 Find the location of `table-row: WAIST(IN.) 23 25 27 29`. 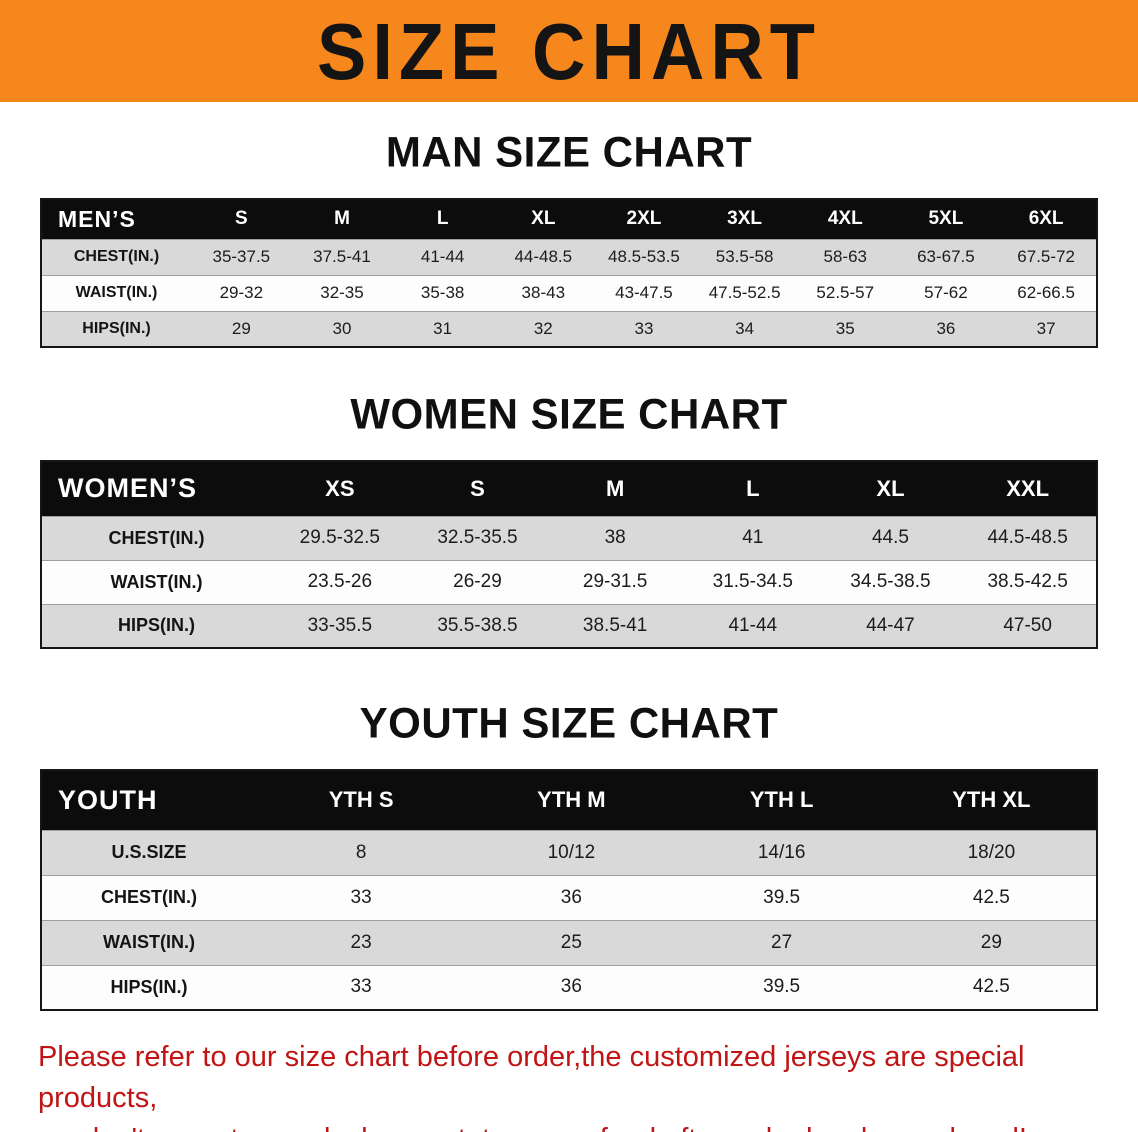

table-row: WAIST(IN.) 23 25 27 29 is located at coordinates (569, 942).